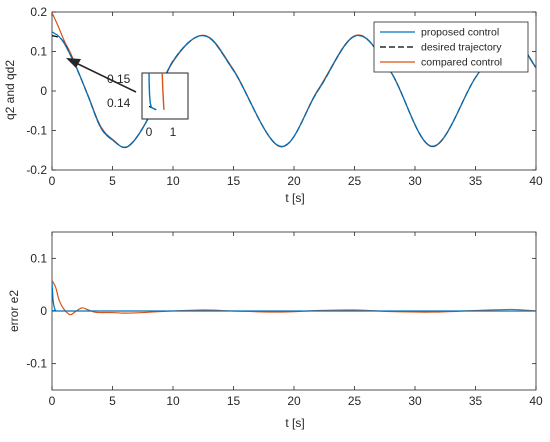  I want to click on inset-series-proposed-control, so click(152, 91).